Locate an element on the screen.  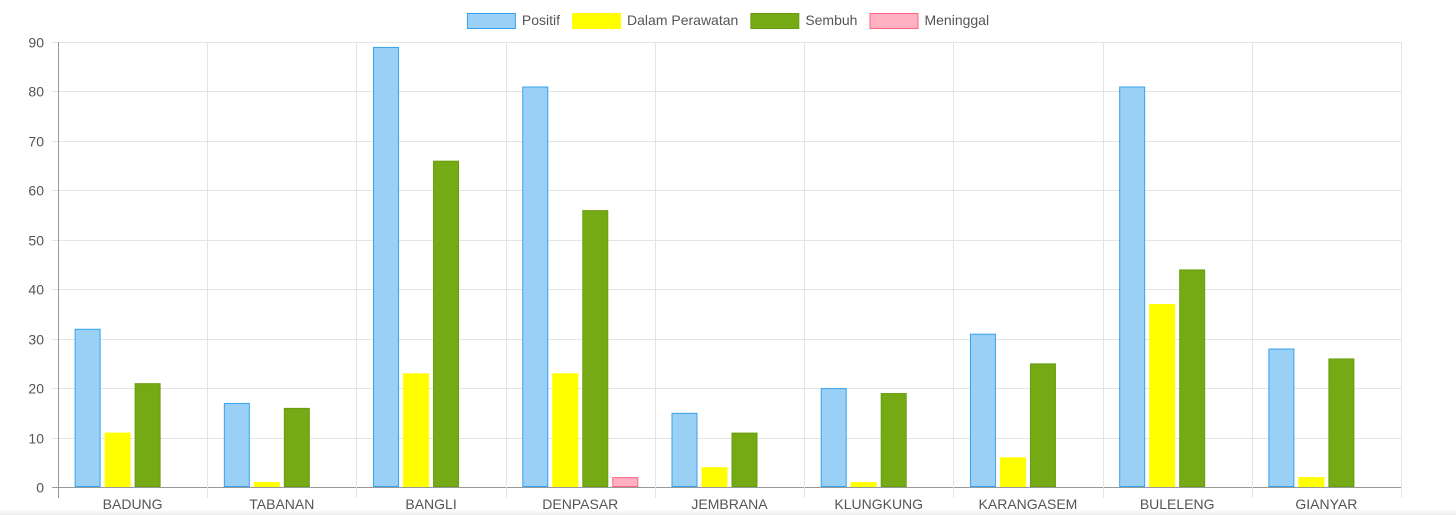
bar-dalam-perawatan-klungkung is located at coordinates (863, 484).